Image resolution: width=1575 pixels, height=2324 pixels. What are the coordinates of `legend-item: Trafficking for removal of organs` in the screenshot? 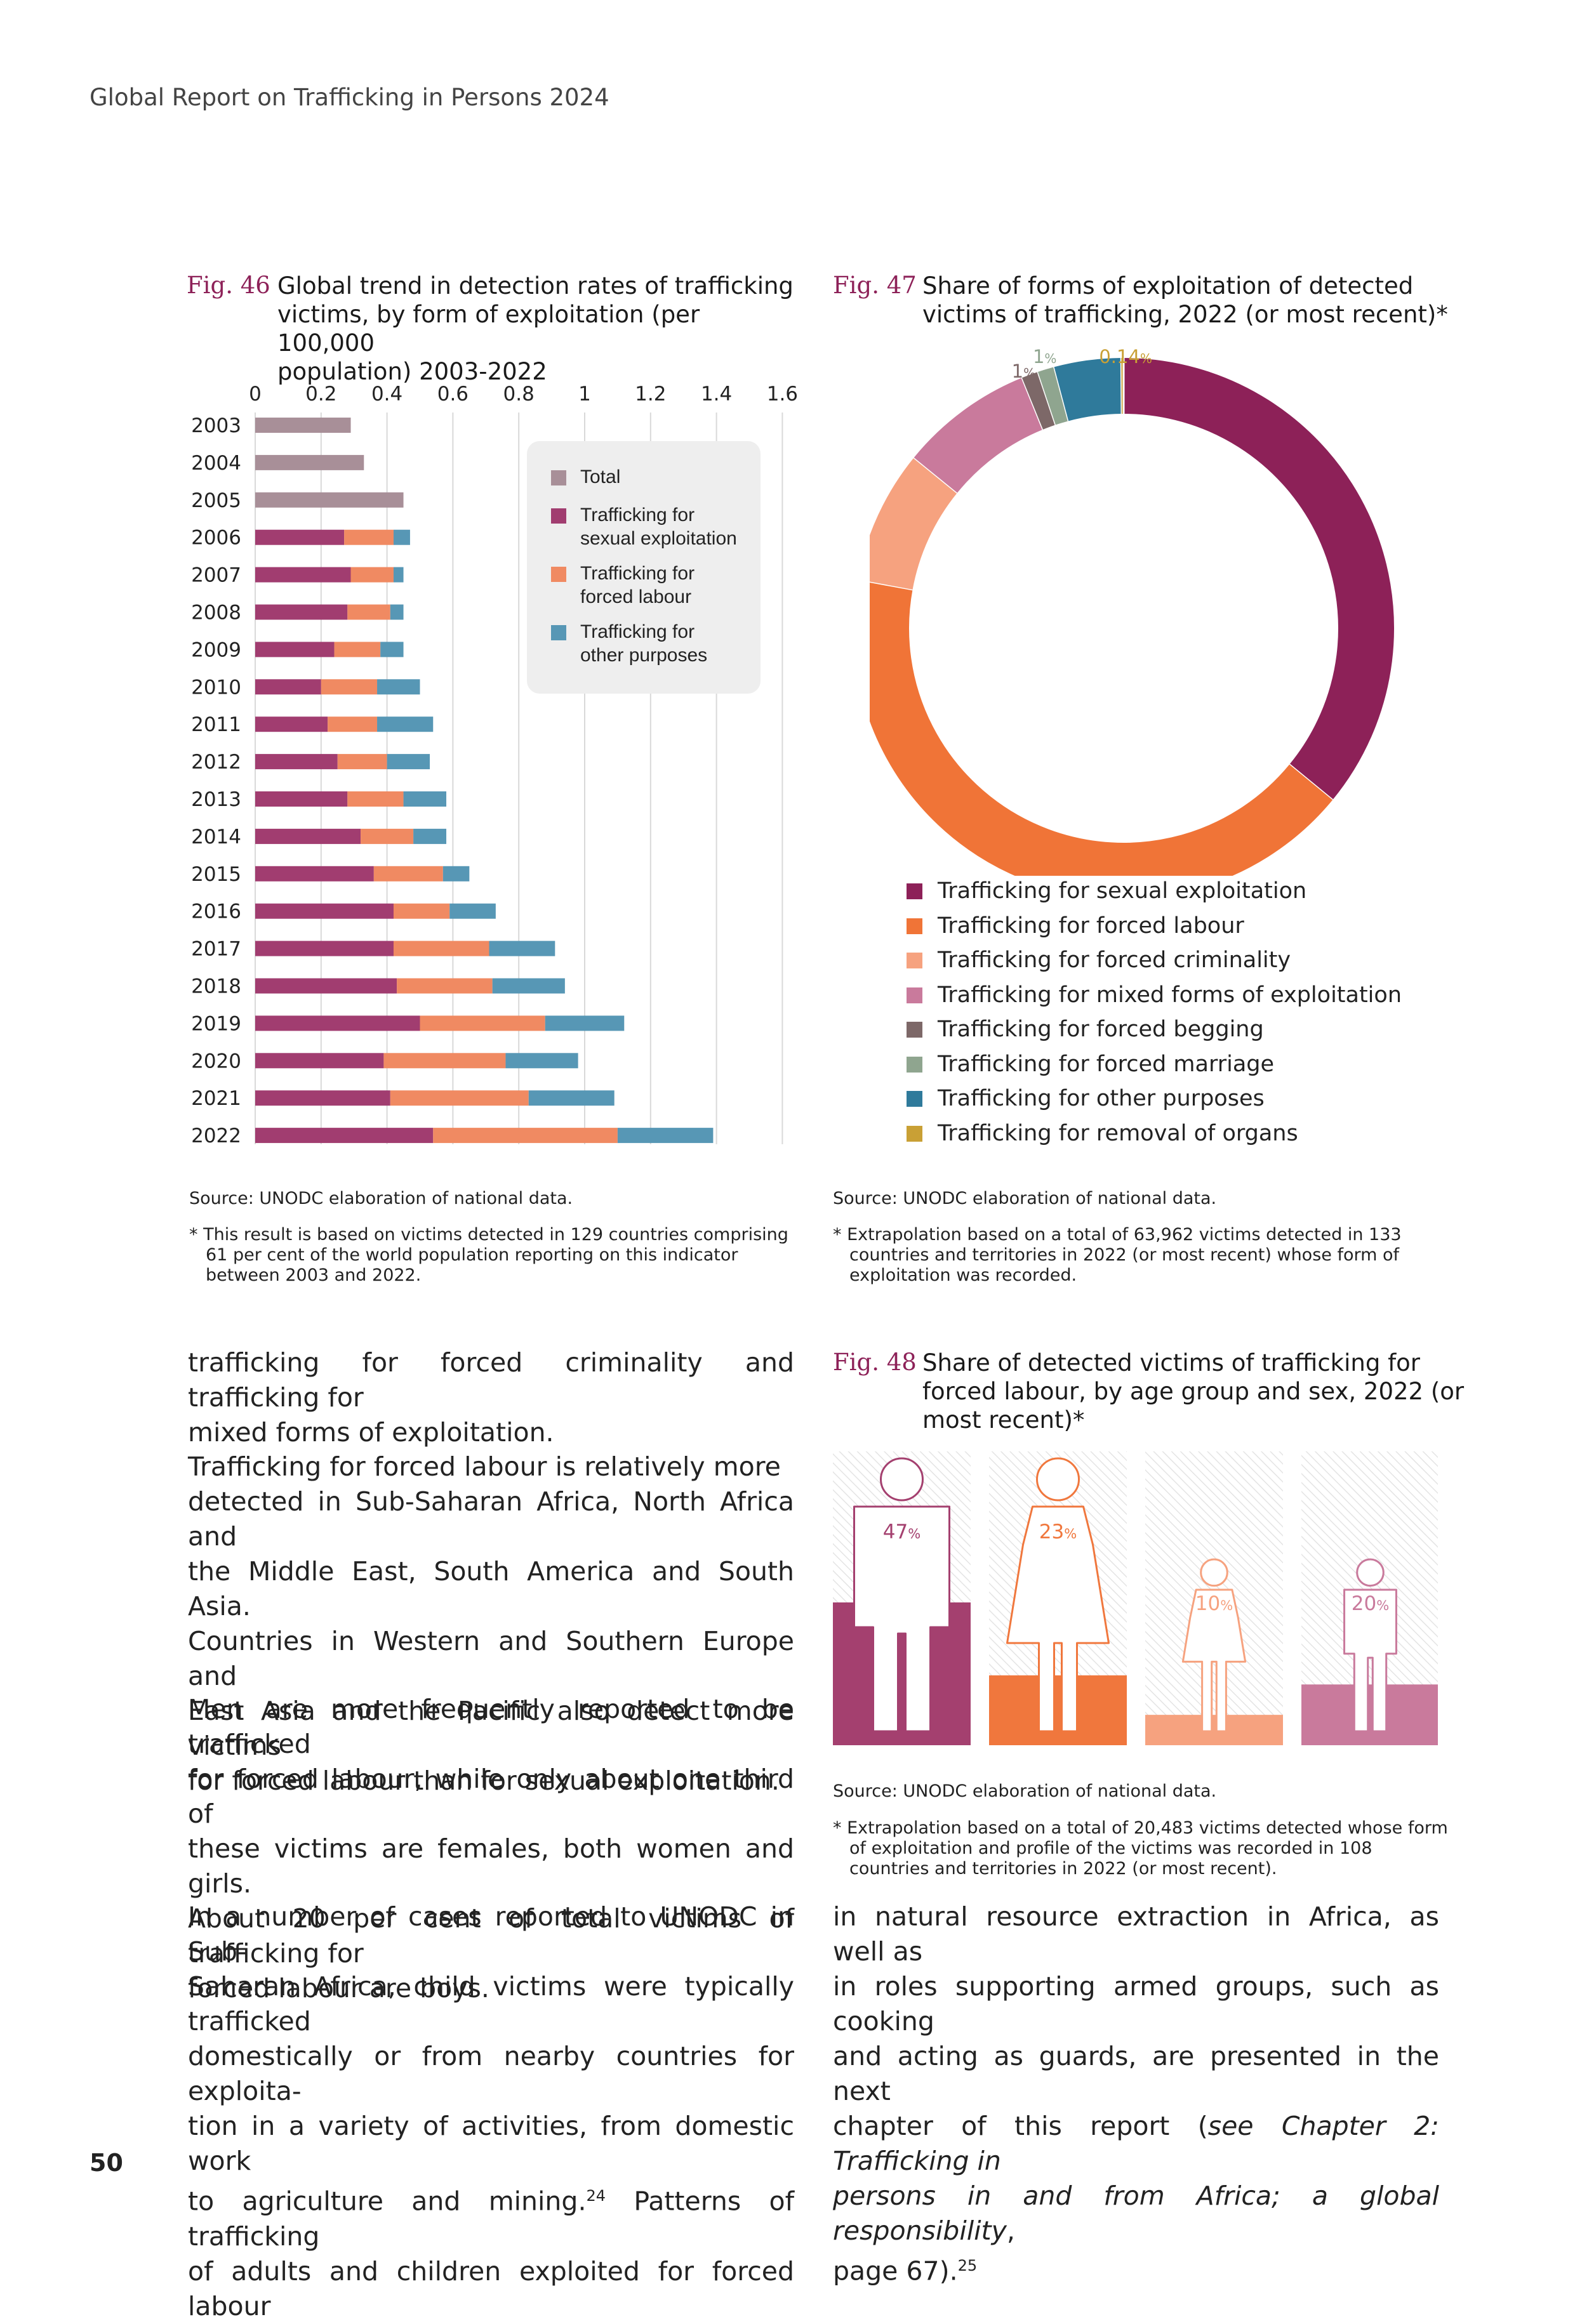 It's located at (1102, 1133).